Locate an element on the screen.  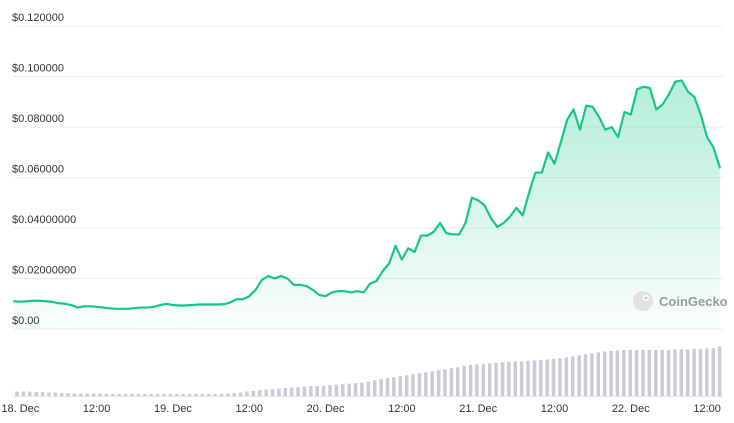
y-tick-label: $0.00 is located at coordinates (26, 321).